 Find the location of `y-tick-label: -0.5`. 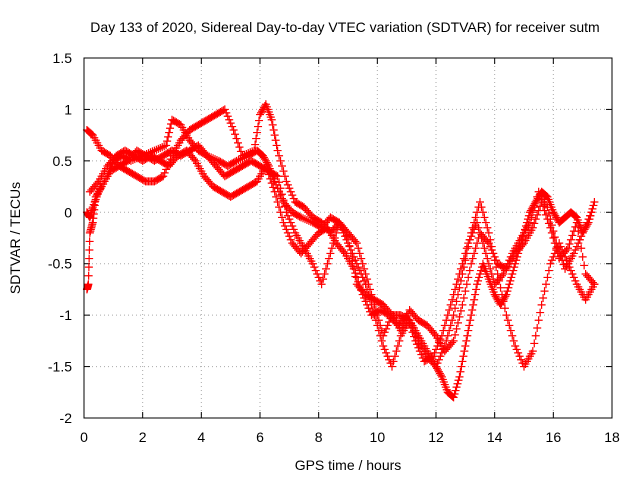

y-tick-label: -0.5 is located at coordinates (60, 264).